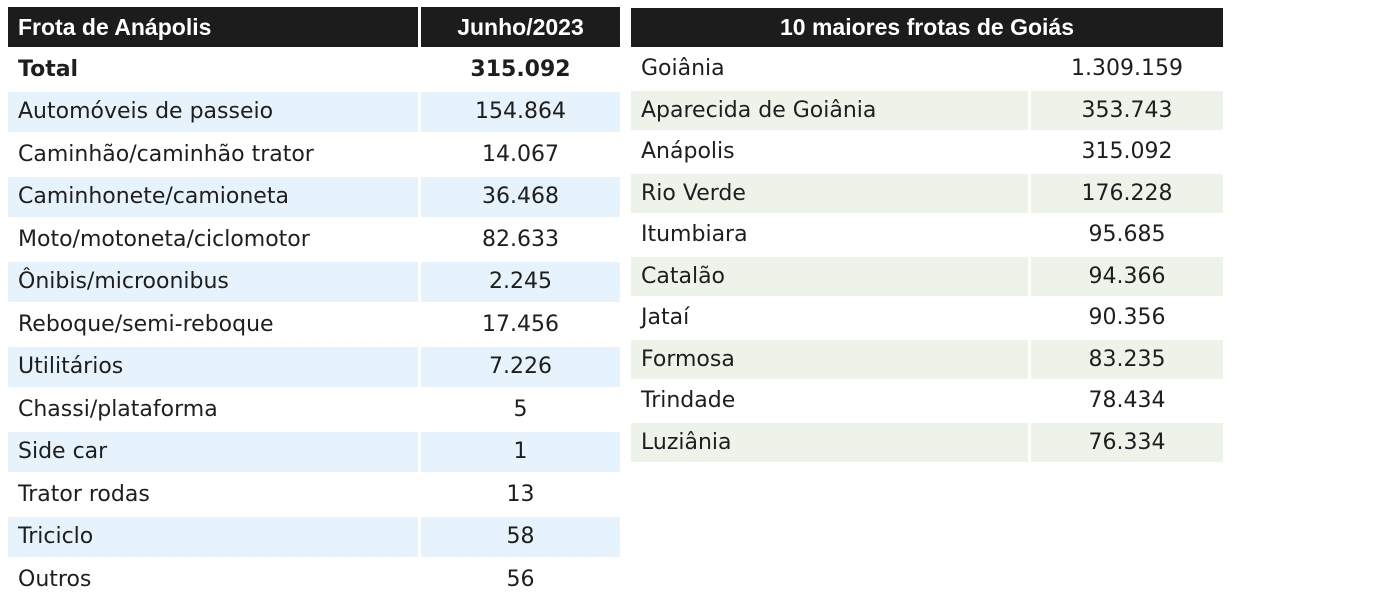 This screenshot has height=600, width=1400. What do you see at coordinates (214, 493) in the screenshot?
I see `fleet-row-label: Trator rodas` at bounding box center [214, 493].